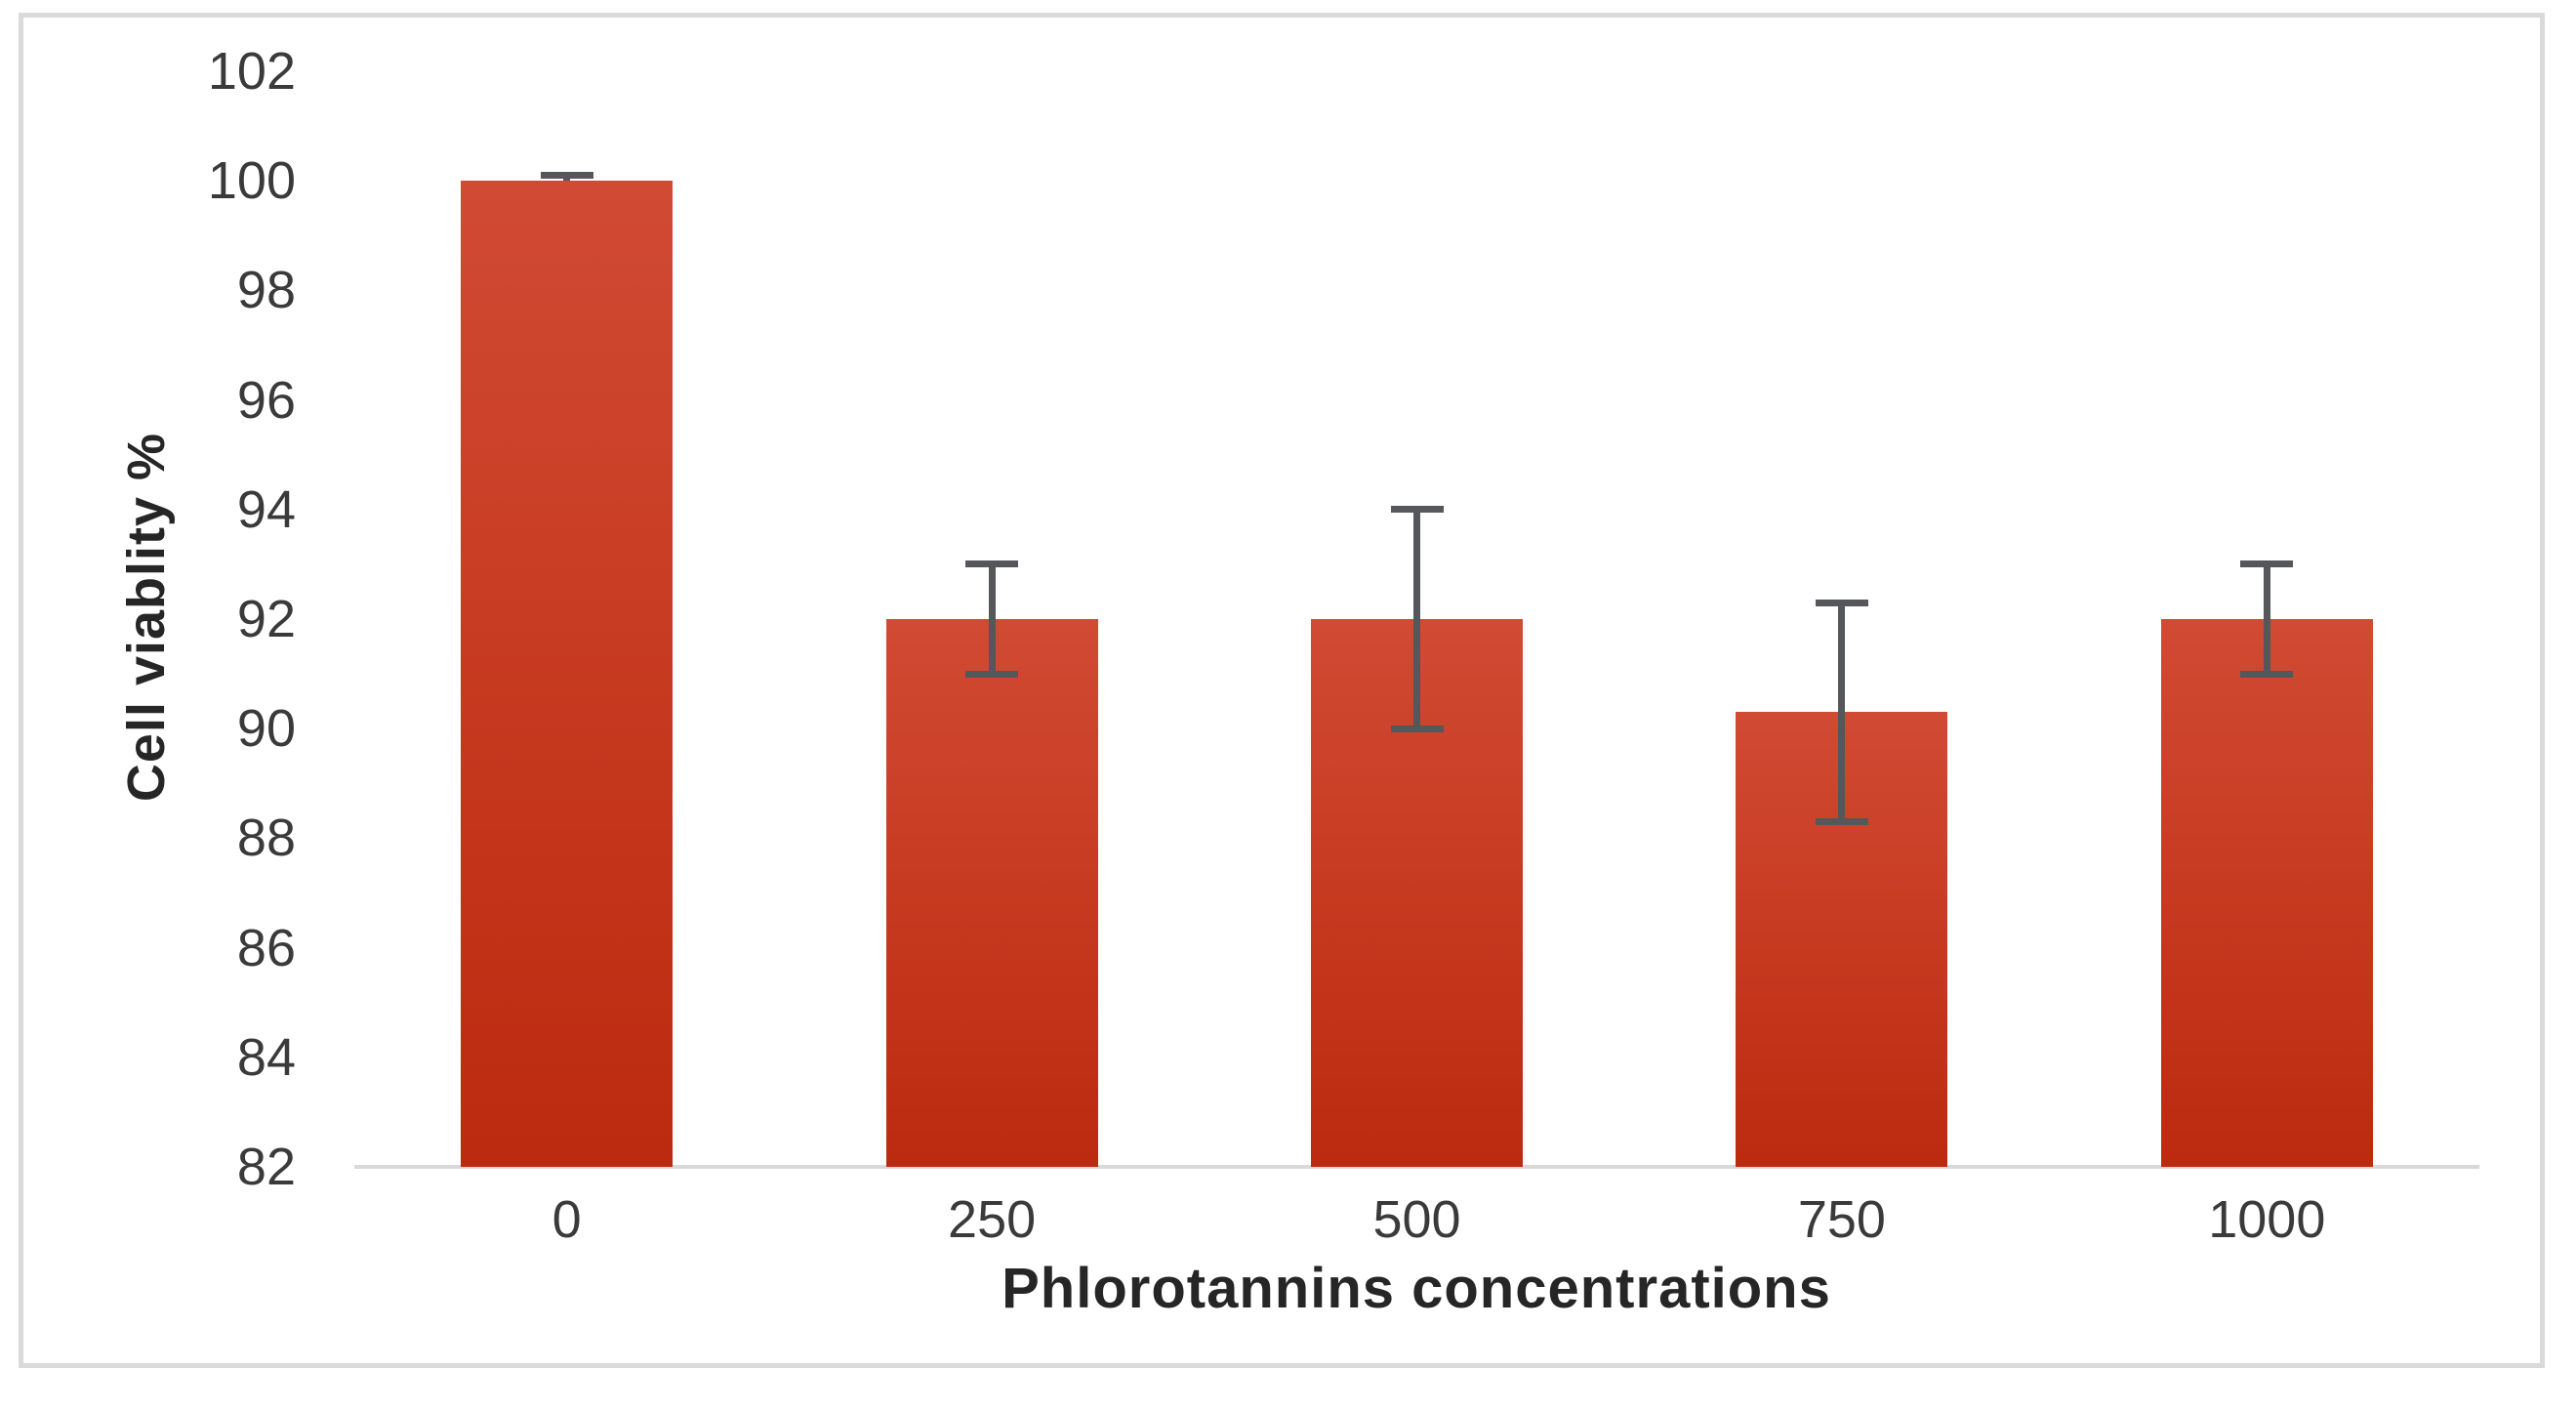 Image resolution: width=2576 pixels, height=1410 pixels. Describe the element at coordinates (251, 71) in the screenshot. I see `y-tick-label: 102` at that location.